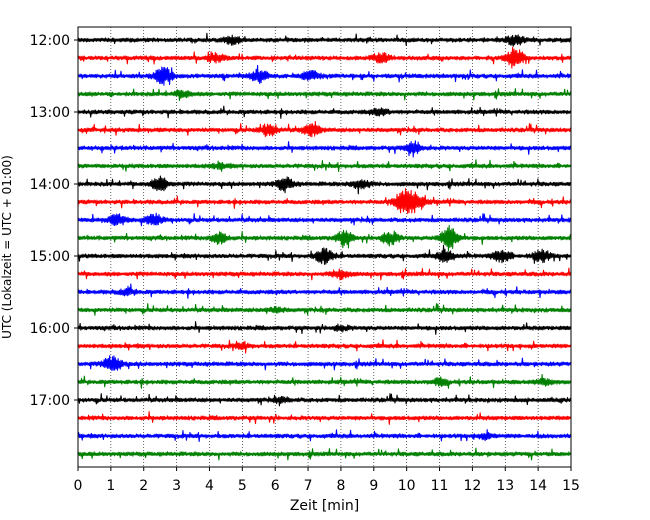 Image resolution: width=650 pixels, height=520 pixels. I want to click on x-tick-label: 3, so click(176, 486).